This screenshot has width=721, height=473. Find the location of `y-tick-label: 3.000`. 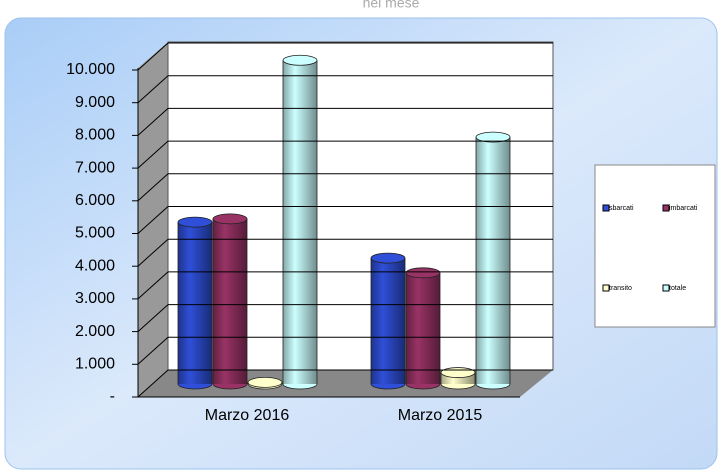

y-tick-label: 3.000 is located at coordinates (95, 298).